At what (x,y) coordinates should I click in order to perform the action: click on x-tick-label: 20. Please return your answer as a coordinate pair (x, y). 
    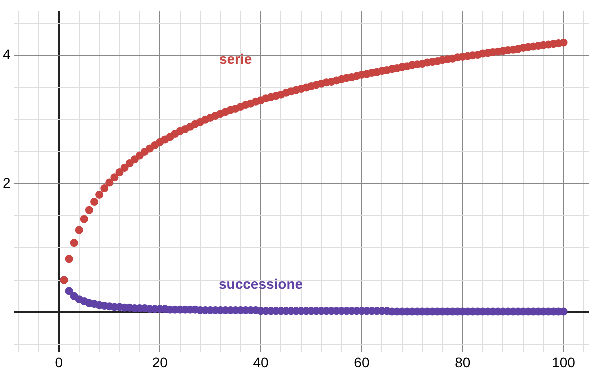
    Looking at the image, I should click on (160, 362).